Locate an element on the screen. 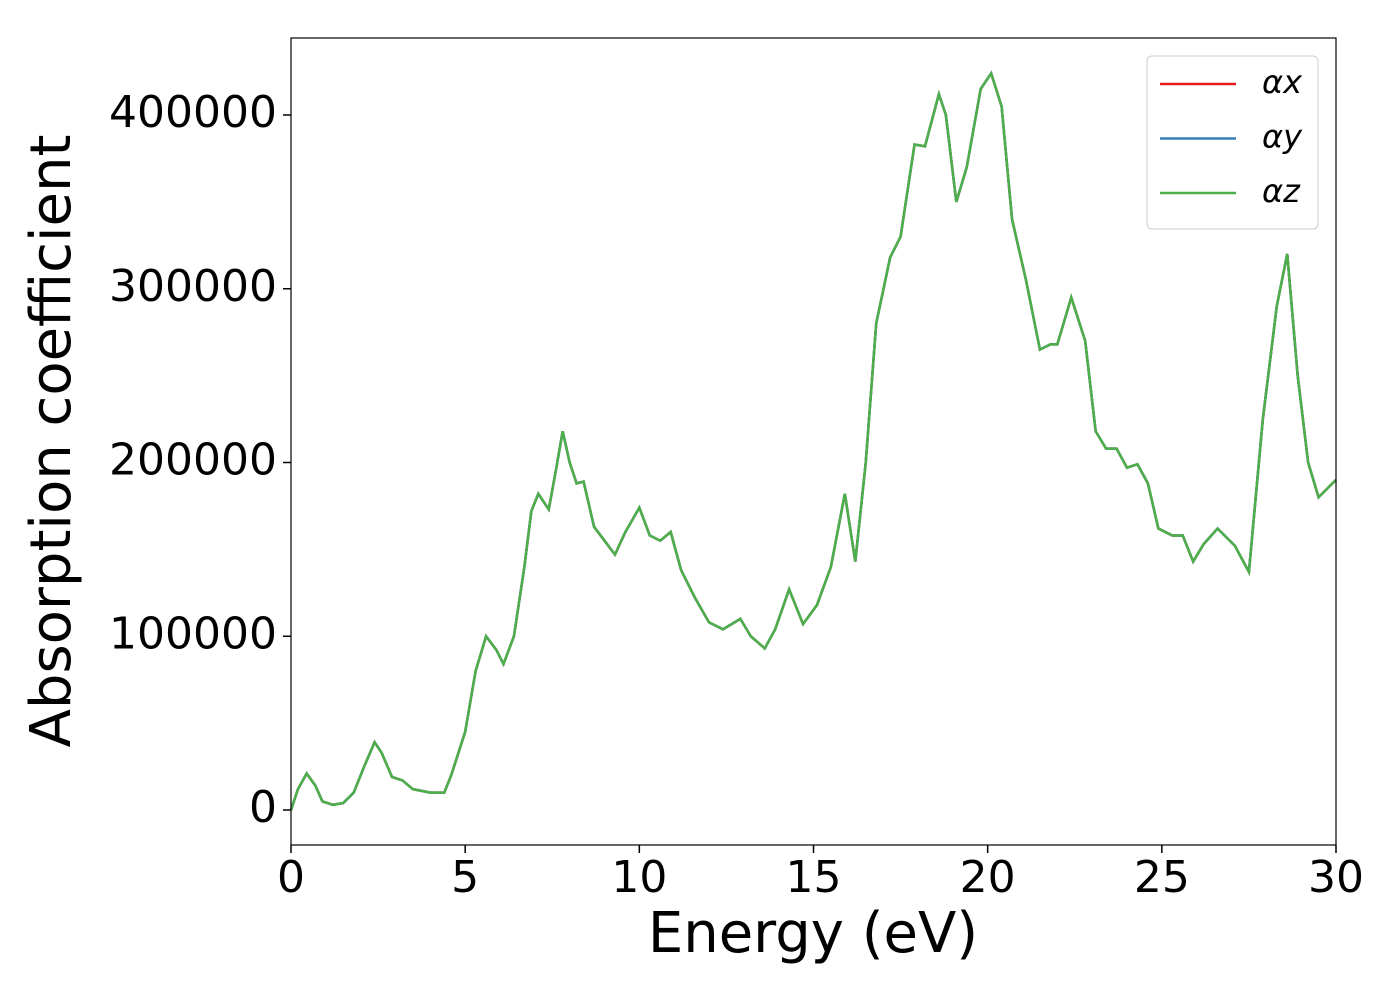 The height and width of the screenshot is (1000, 1400). x-tick-label: 30 is located at coordinates (1336, 877).